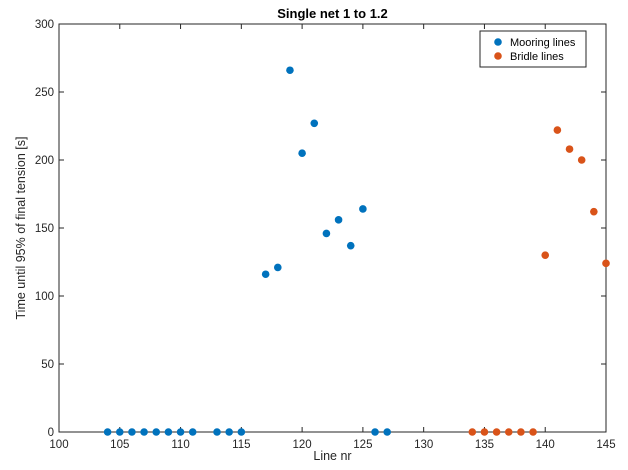 The height and width of the screenshot is (470, 628). I want to click on legend: Mooring lines Bridle lines, so click(533, 49).